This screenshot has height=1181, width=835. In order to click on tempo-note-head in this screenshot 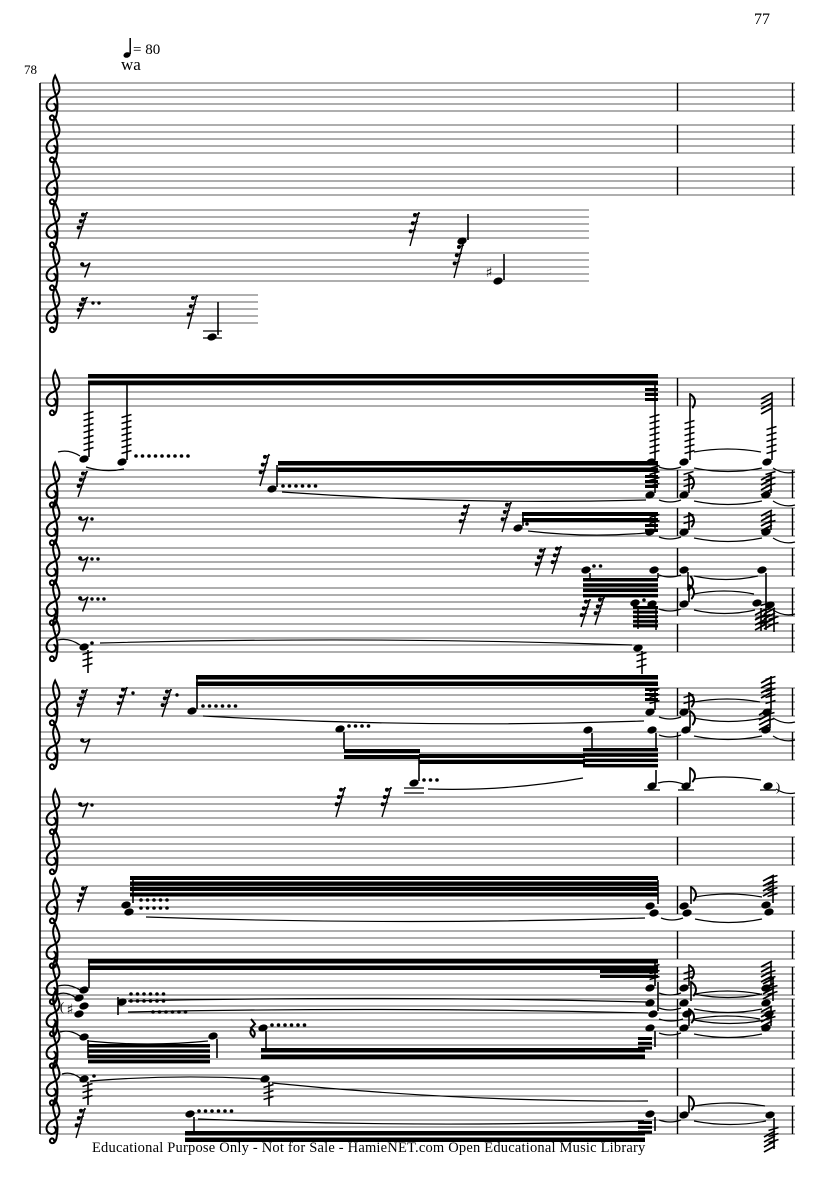, I will do `click(127, 55)`.